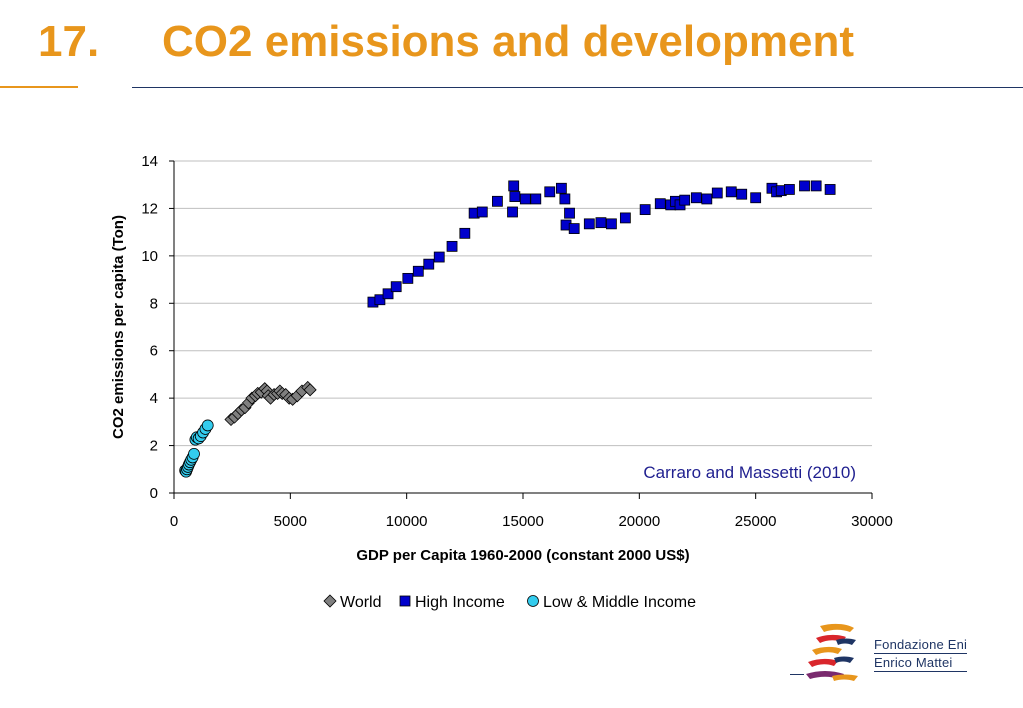 The height and width of the screenshot is (708, 1023). What do you see at coordinates (405, 601) in the screenshot?
I see `legend-marker-high-income` at bounding box center [405, 601].